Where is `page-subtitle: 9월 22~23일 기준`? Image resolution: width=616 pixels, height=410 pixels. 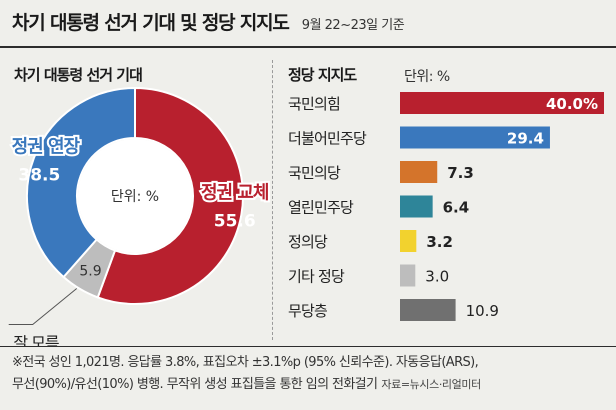
page-subtitle: 9월 22~23일 기준 is located at coordinates (353, 25).